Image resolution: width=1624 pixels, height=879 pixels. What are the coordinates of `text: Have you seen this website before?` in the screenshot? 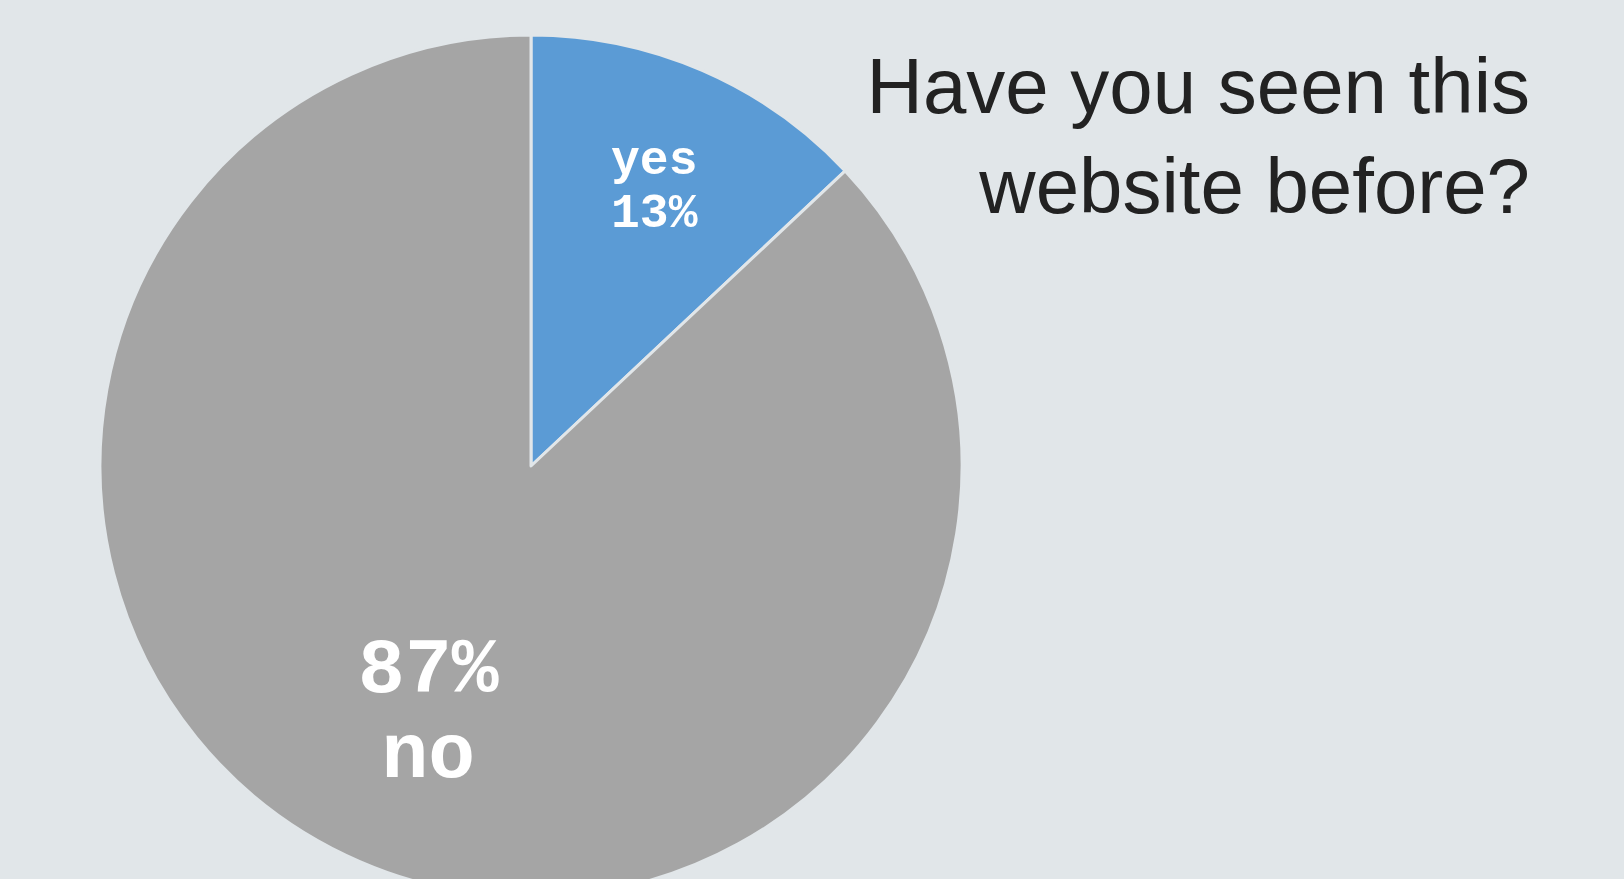 It's located at (1198, 136).